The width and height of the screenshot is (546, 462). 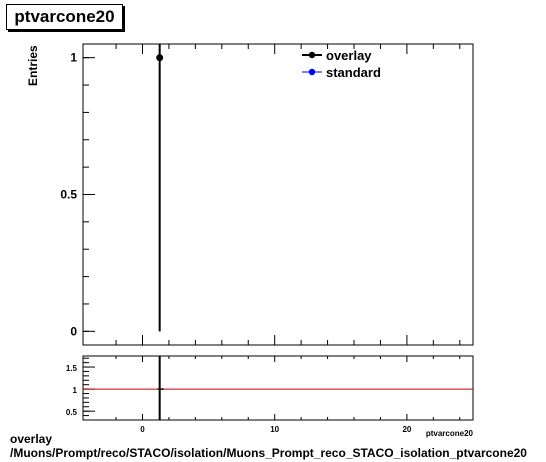 What do you see at coordinates (33, 65) in the screenshot?
I see `y-axis-label: Entries` at bounding box center [33, 65].